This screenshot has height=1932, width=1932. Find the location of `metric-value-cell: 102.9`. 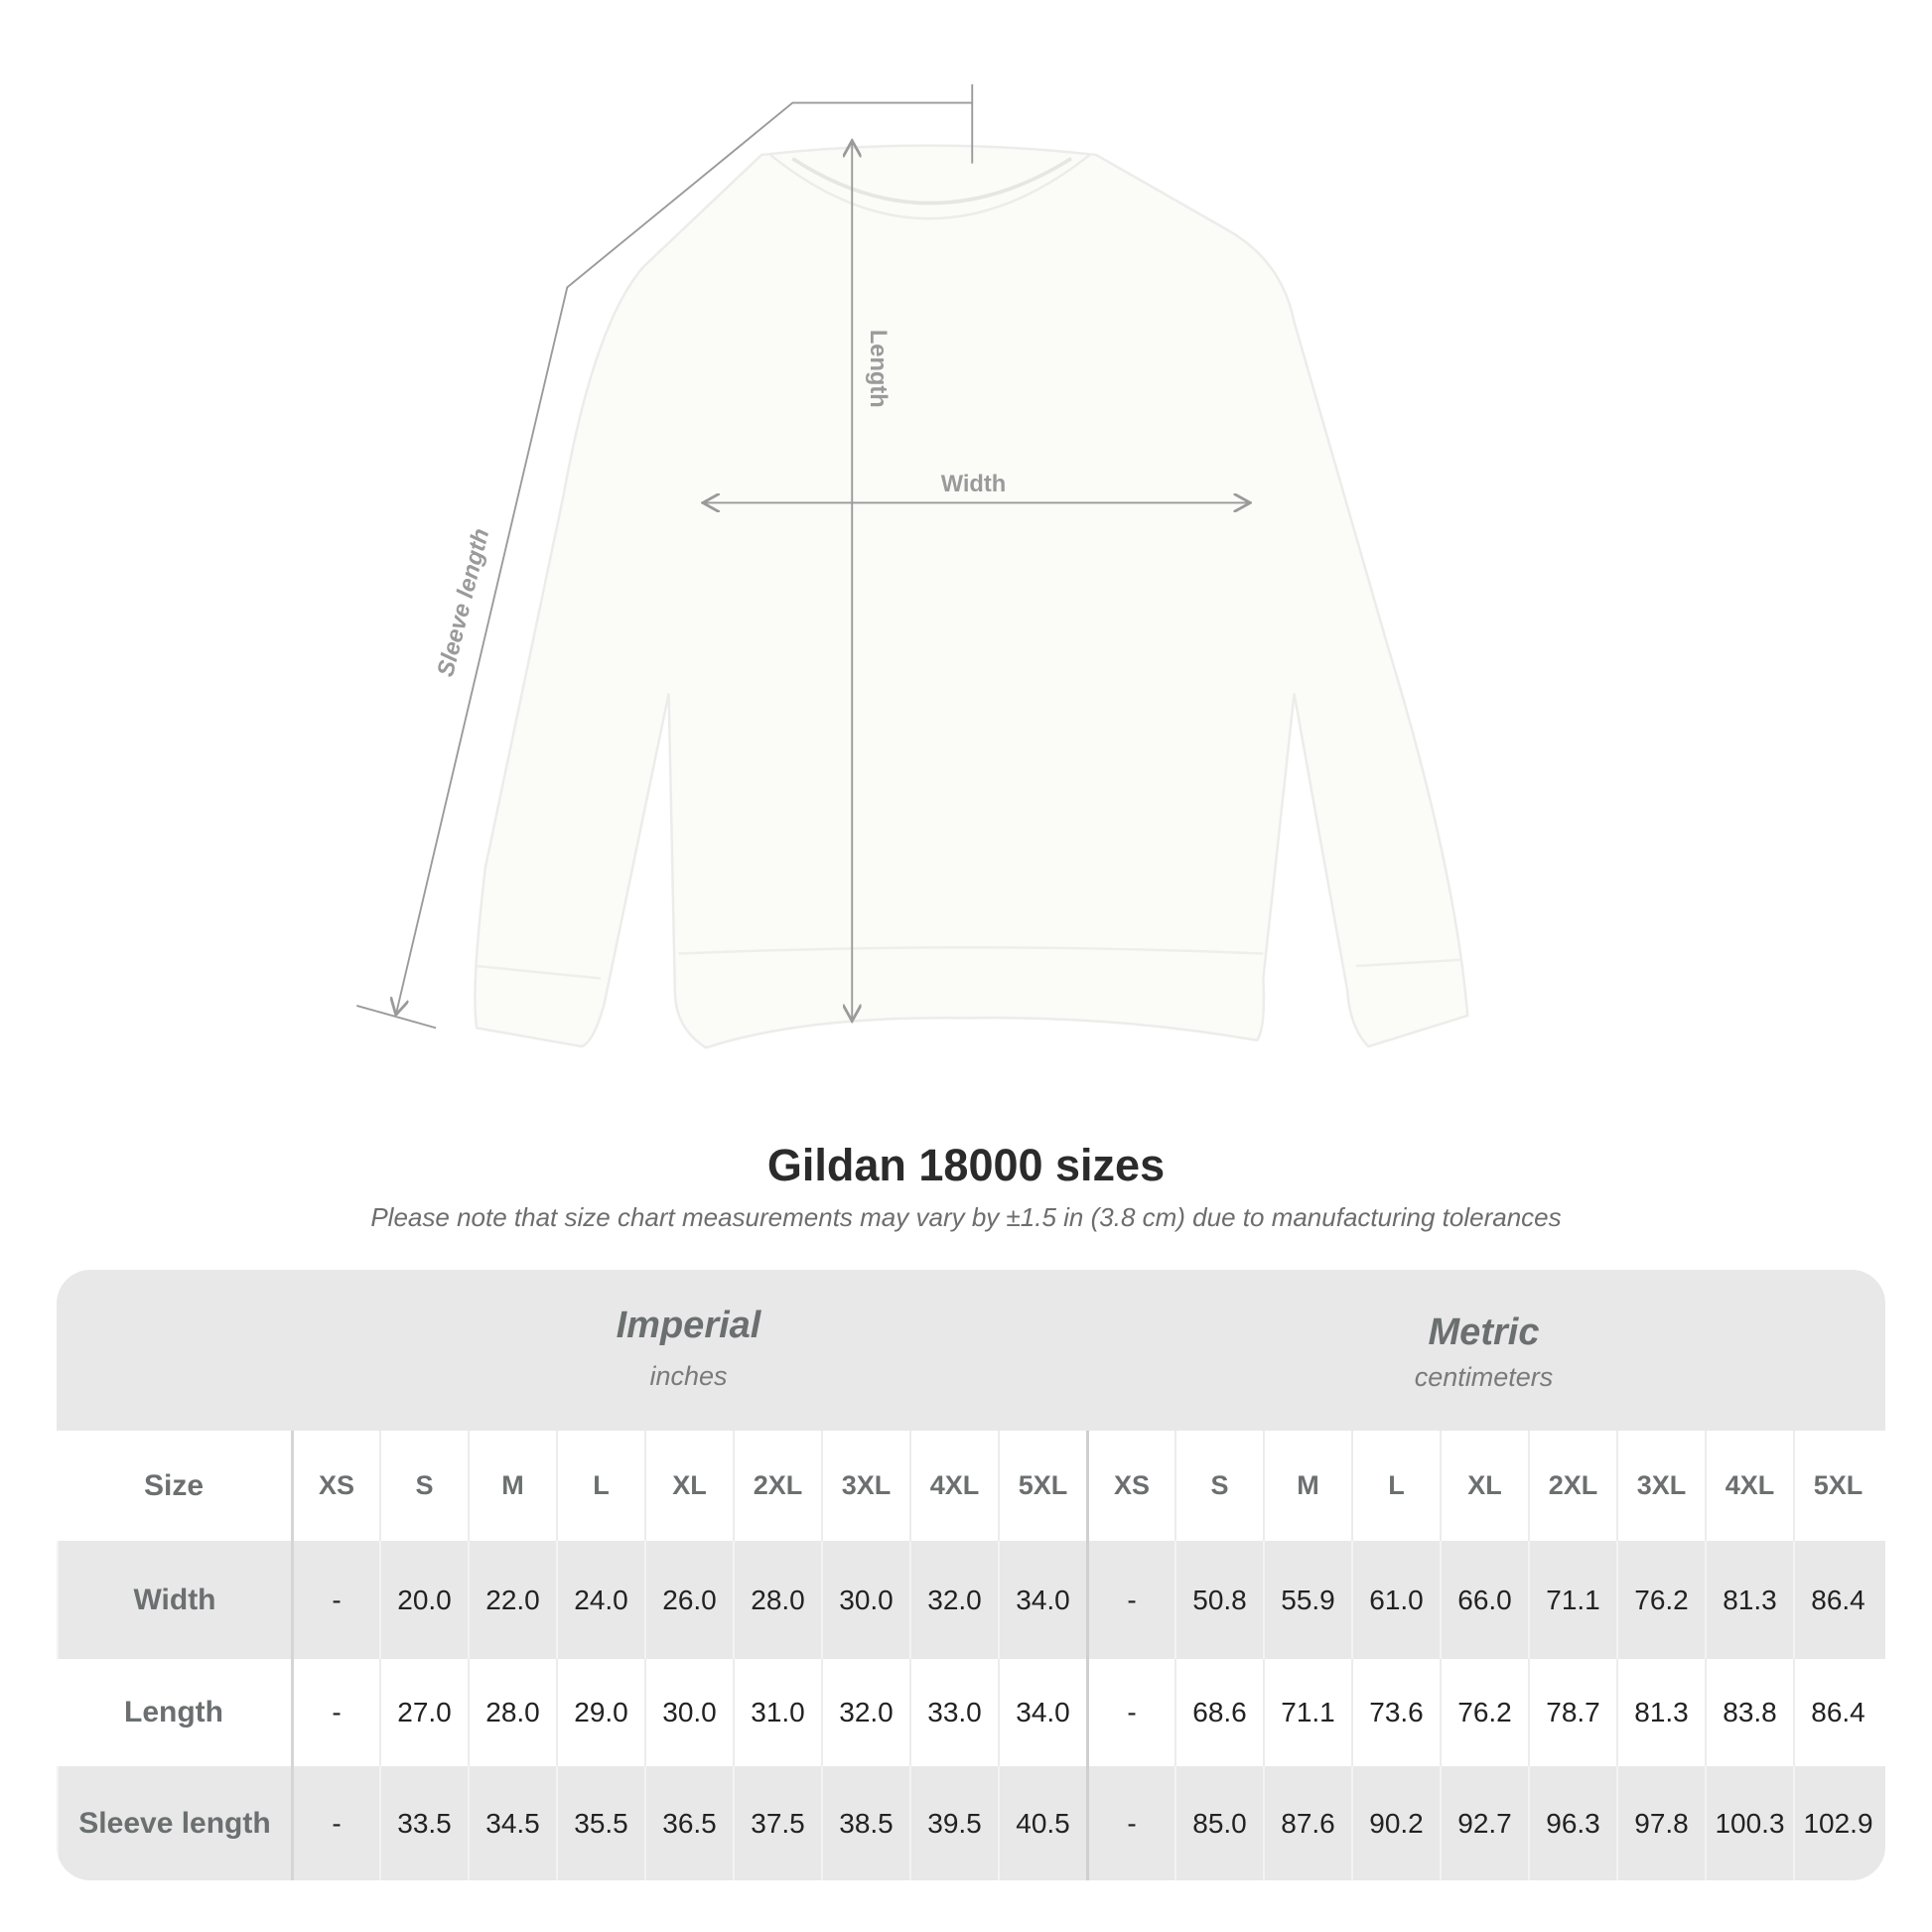

metric-value-cell: 102.9 is located at coordinates (1837, 1823).